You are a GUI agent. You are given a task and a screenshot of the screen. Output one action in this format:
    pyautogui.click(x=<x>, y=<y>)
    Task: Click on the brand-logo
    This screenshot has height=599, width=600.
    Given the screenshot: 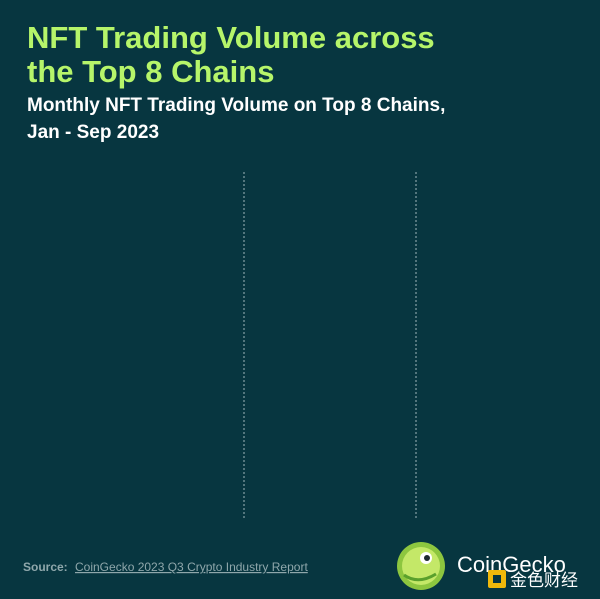 What is the action you would take?
    pyautogui.click(x=421, y=566)
    